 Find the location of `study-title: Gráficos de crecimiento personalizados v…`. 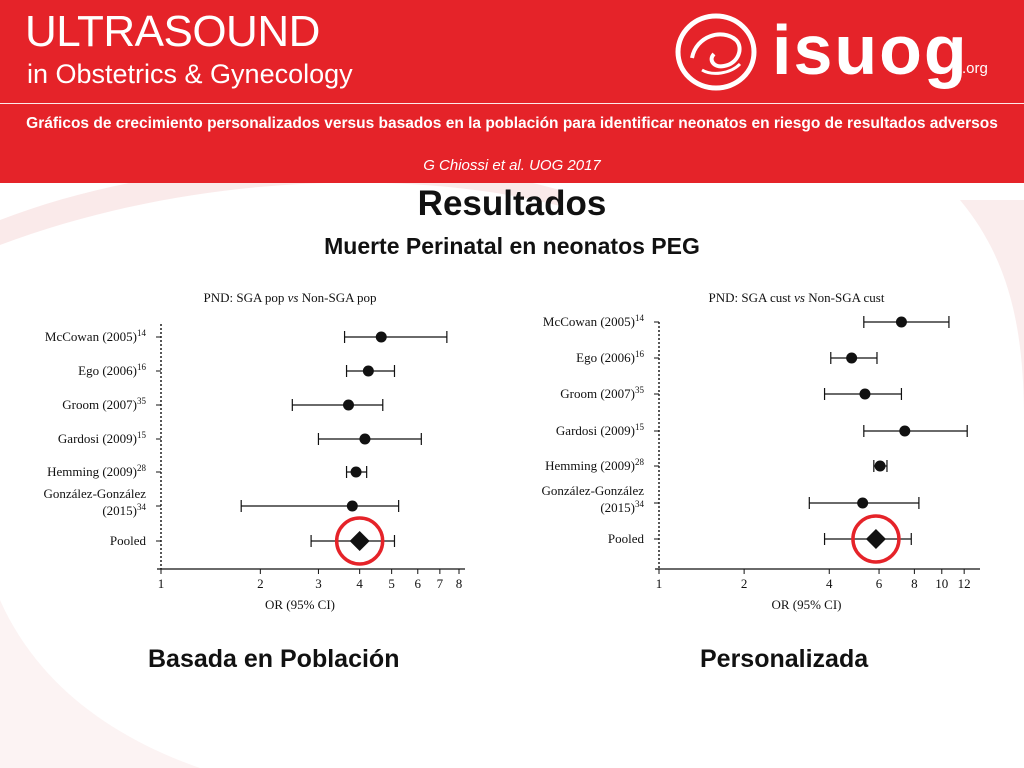

study-title: Gráficos de crecimiento personalizados v… is located at coordinates (512, 123).